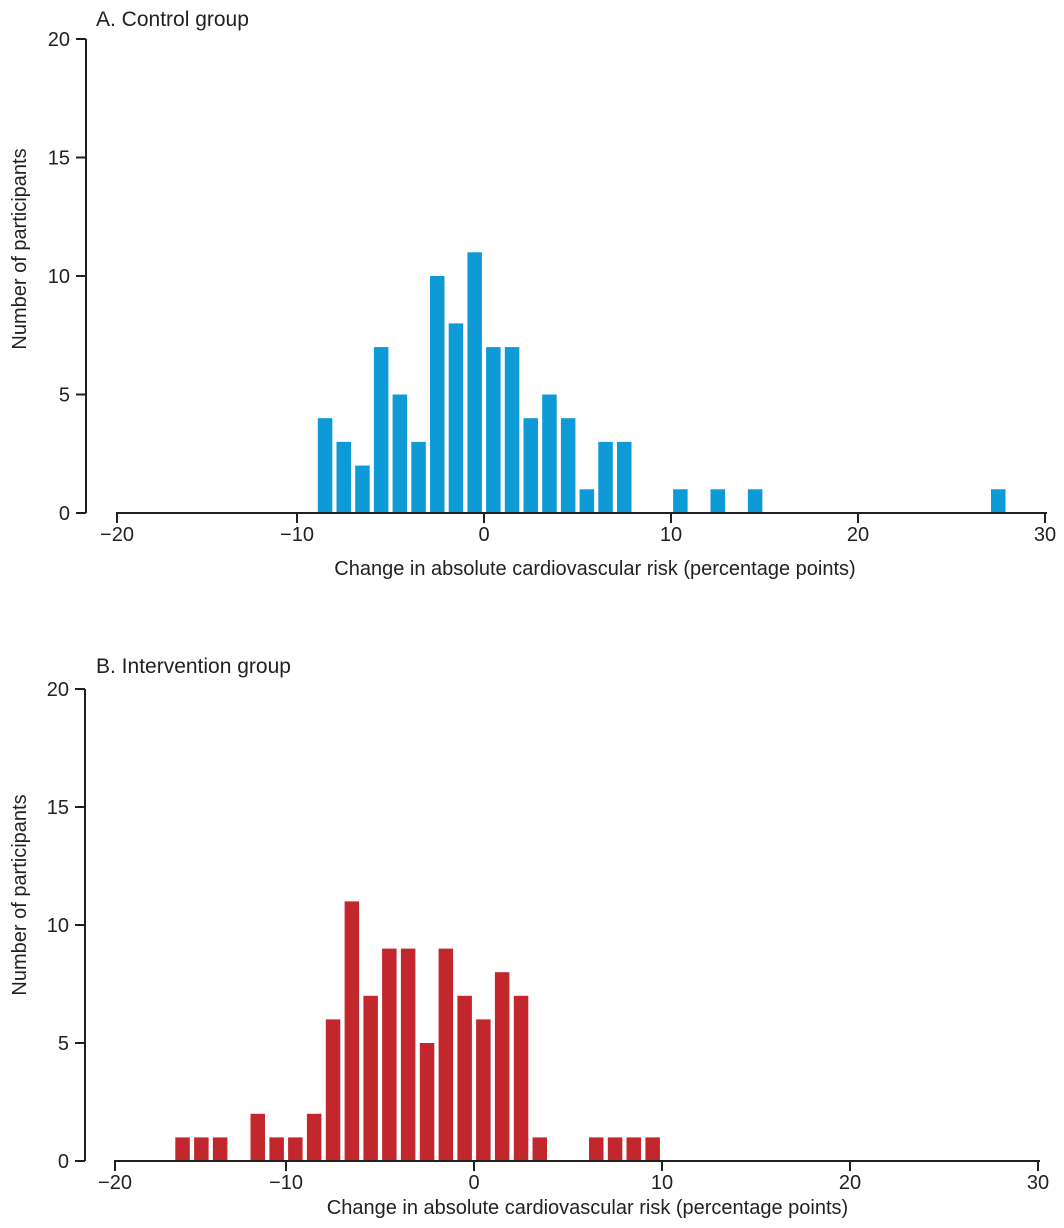 The height and width of the screenshot is (1228, 1064). What do you see at coordinates (20, 895) in the screenshot?
I see `panel-b-y-axis-label: Number of participants` at bounding box center [20, 895].